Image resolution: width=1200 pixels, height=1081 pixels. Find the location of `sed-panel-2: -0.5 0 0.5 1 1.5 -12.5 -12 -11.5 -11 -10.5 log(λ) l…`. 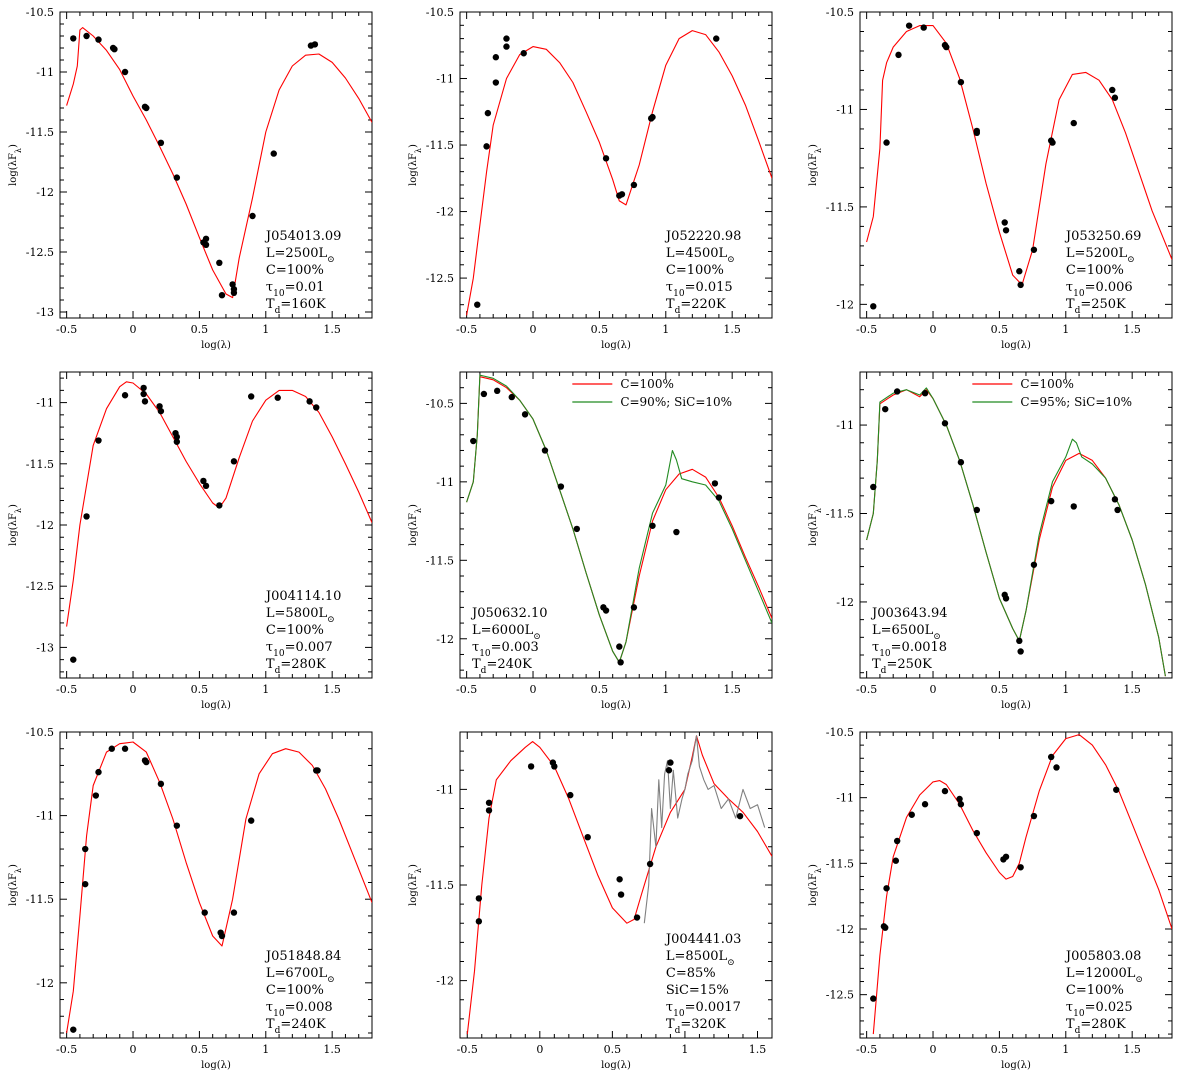

sed-panel-2: -0.5 0 0.5 1 1.5 -12.5 -12 -11.5 -11 -10.5 log(λ) l… is located at coordinates (590, 178).